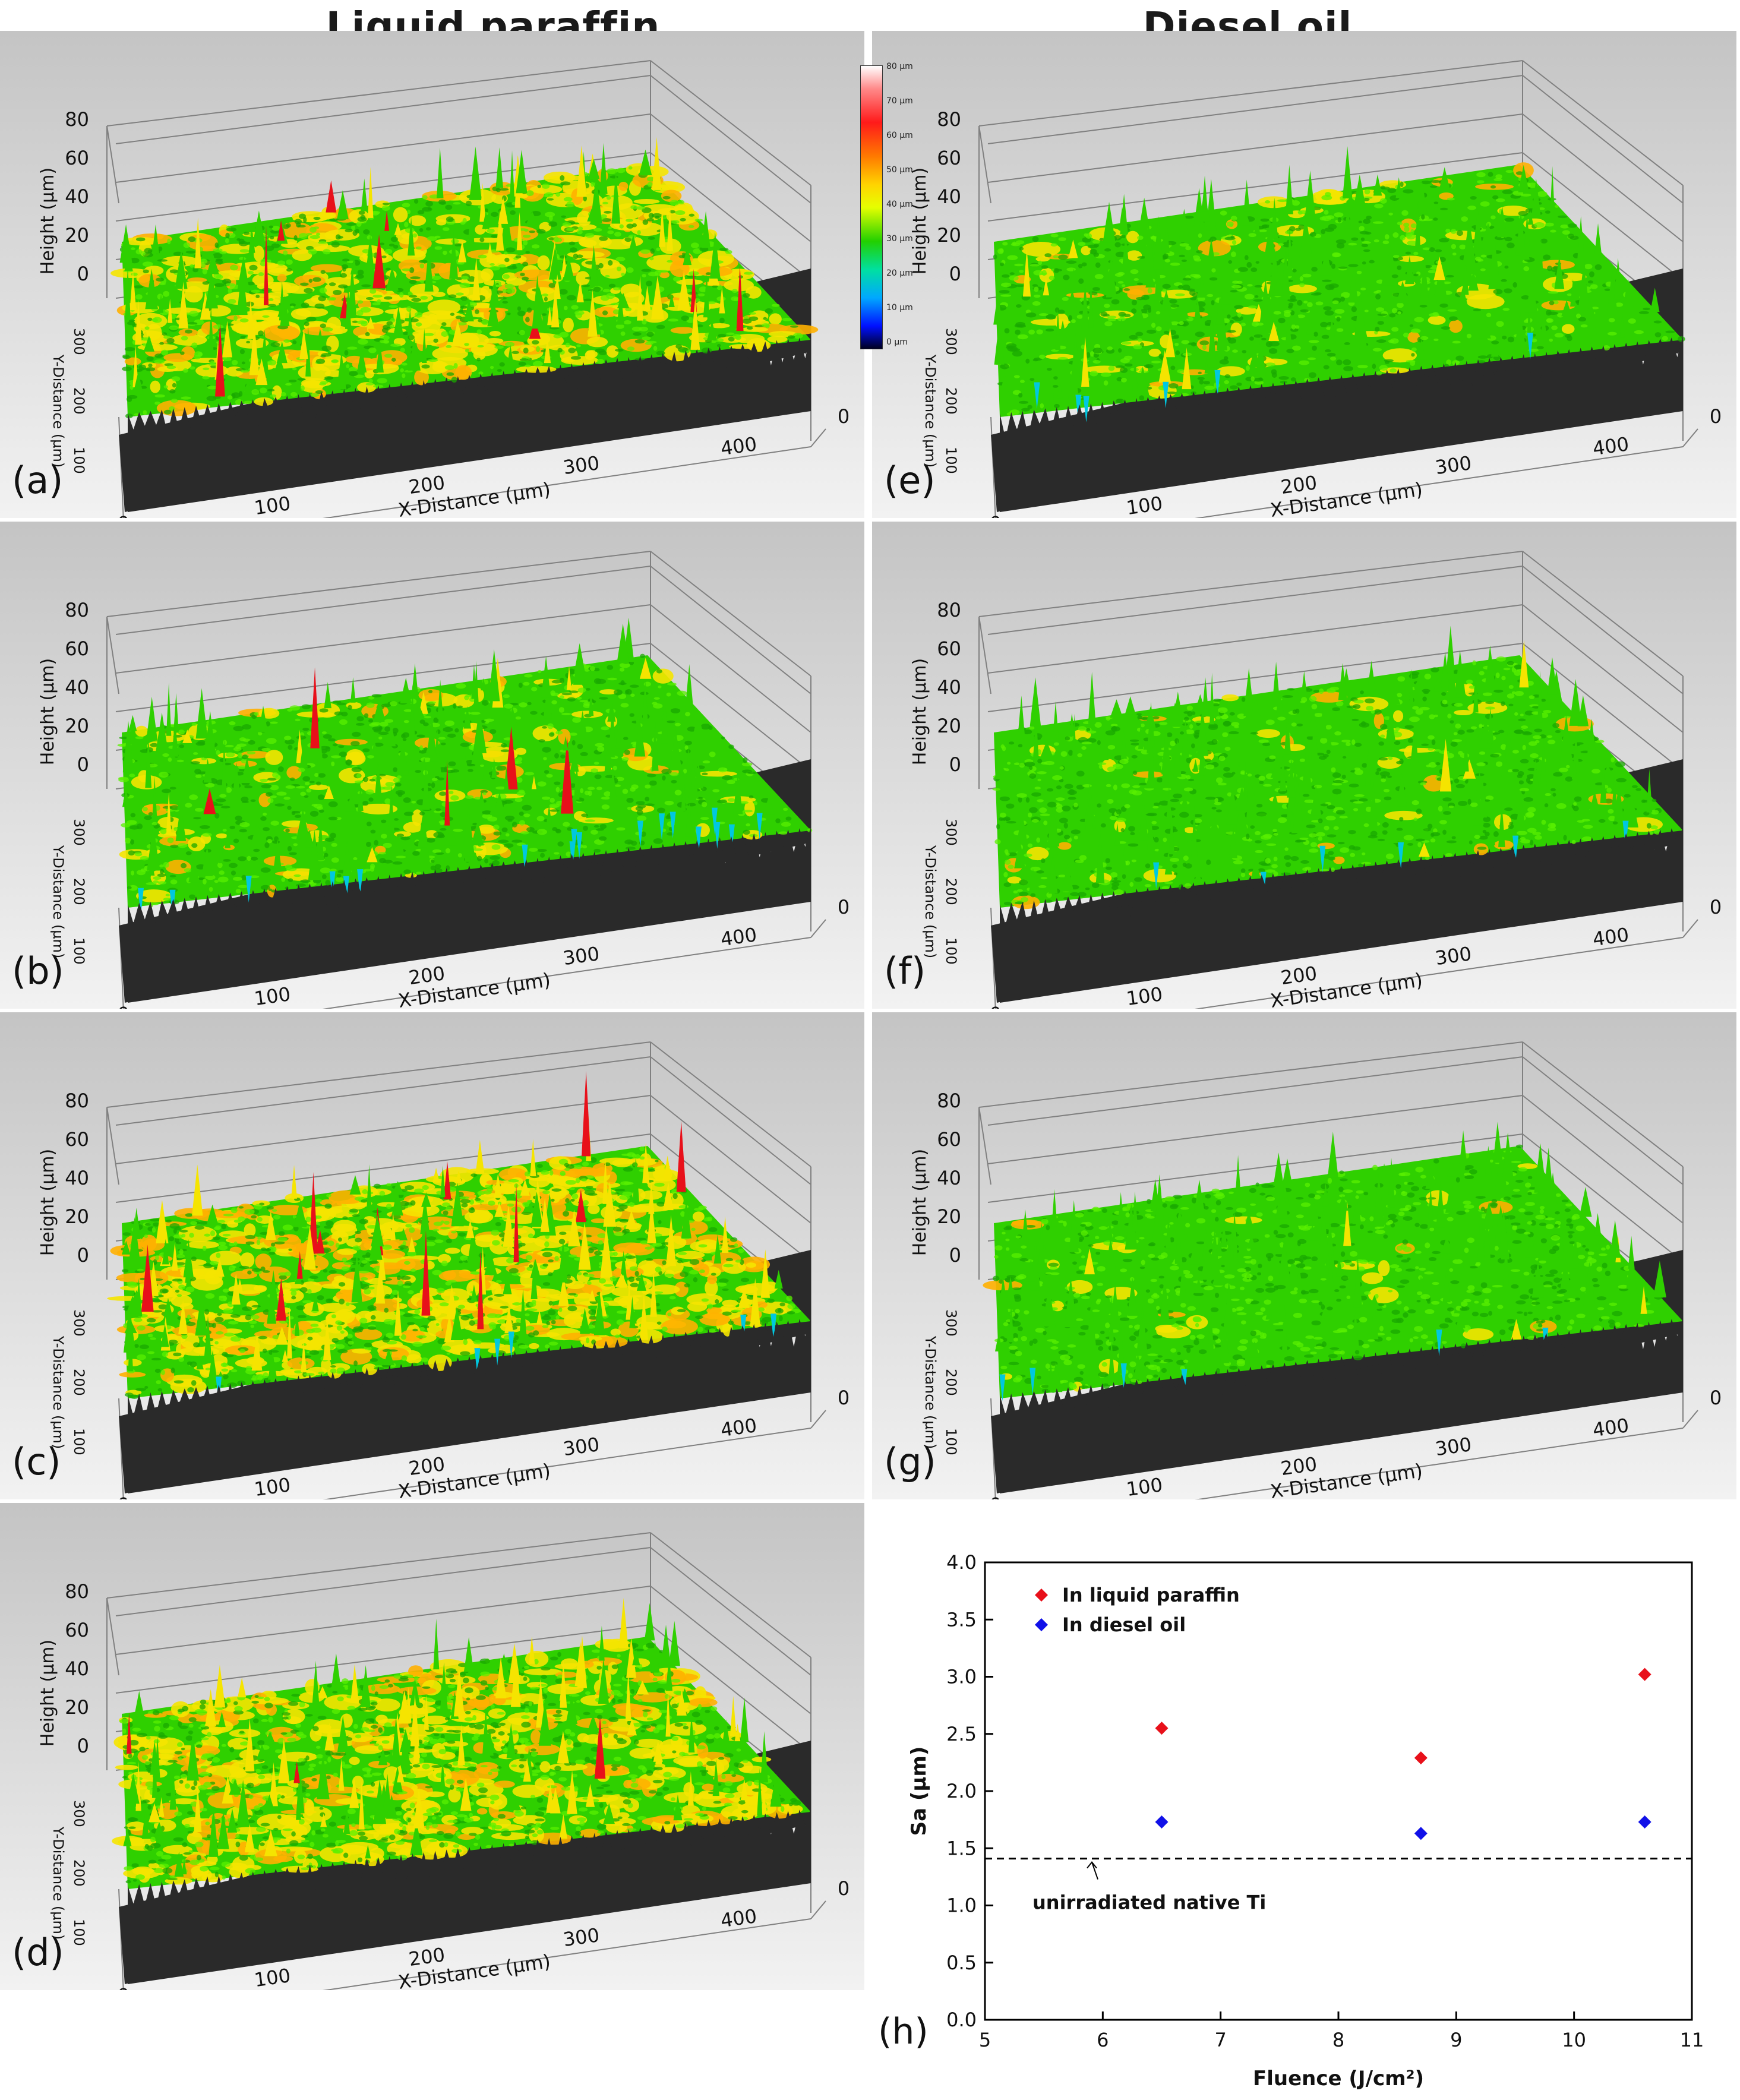 The image size is (1740, 2100). I want to click on panel-label-a: (a), so click(37, 480).